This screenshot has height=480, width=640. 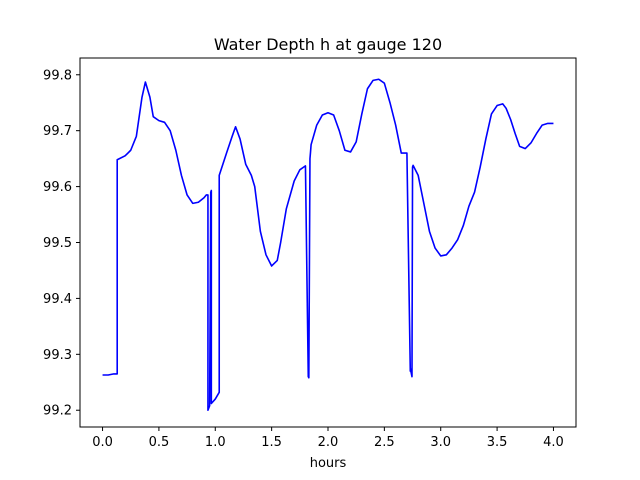 What do you see at coordinates (57, 355) in the screenshot?
I see `y-tick-label: 99.3` at bounding box center [57, 355].